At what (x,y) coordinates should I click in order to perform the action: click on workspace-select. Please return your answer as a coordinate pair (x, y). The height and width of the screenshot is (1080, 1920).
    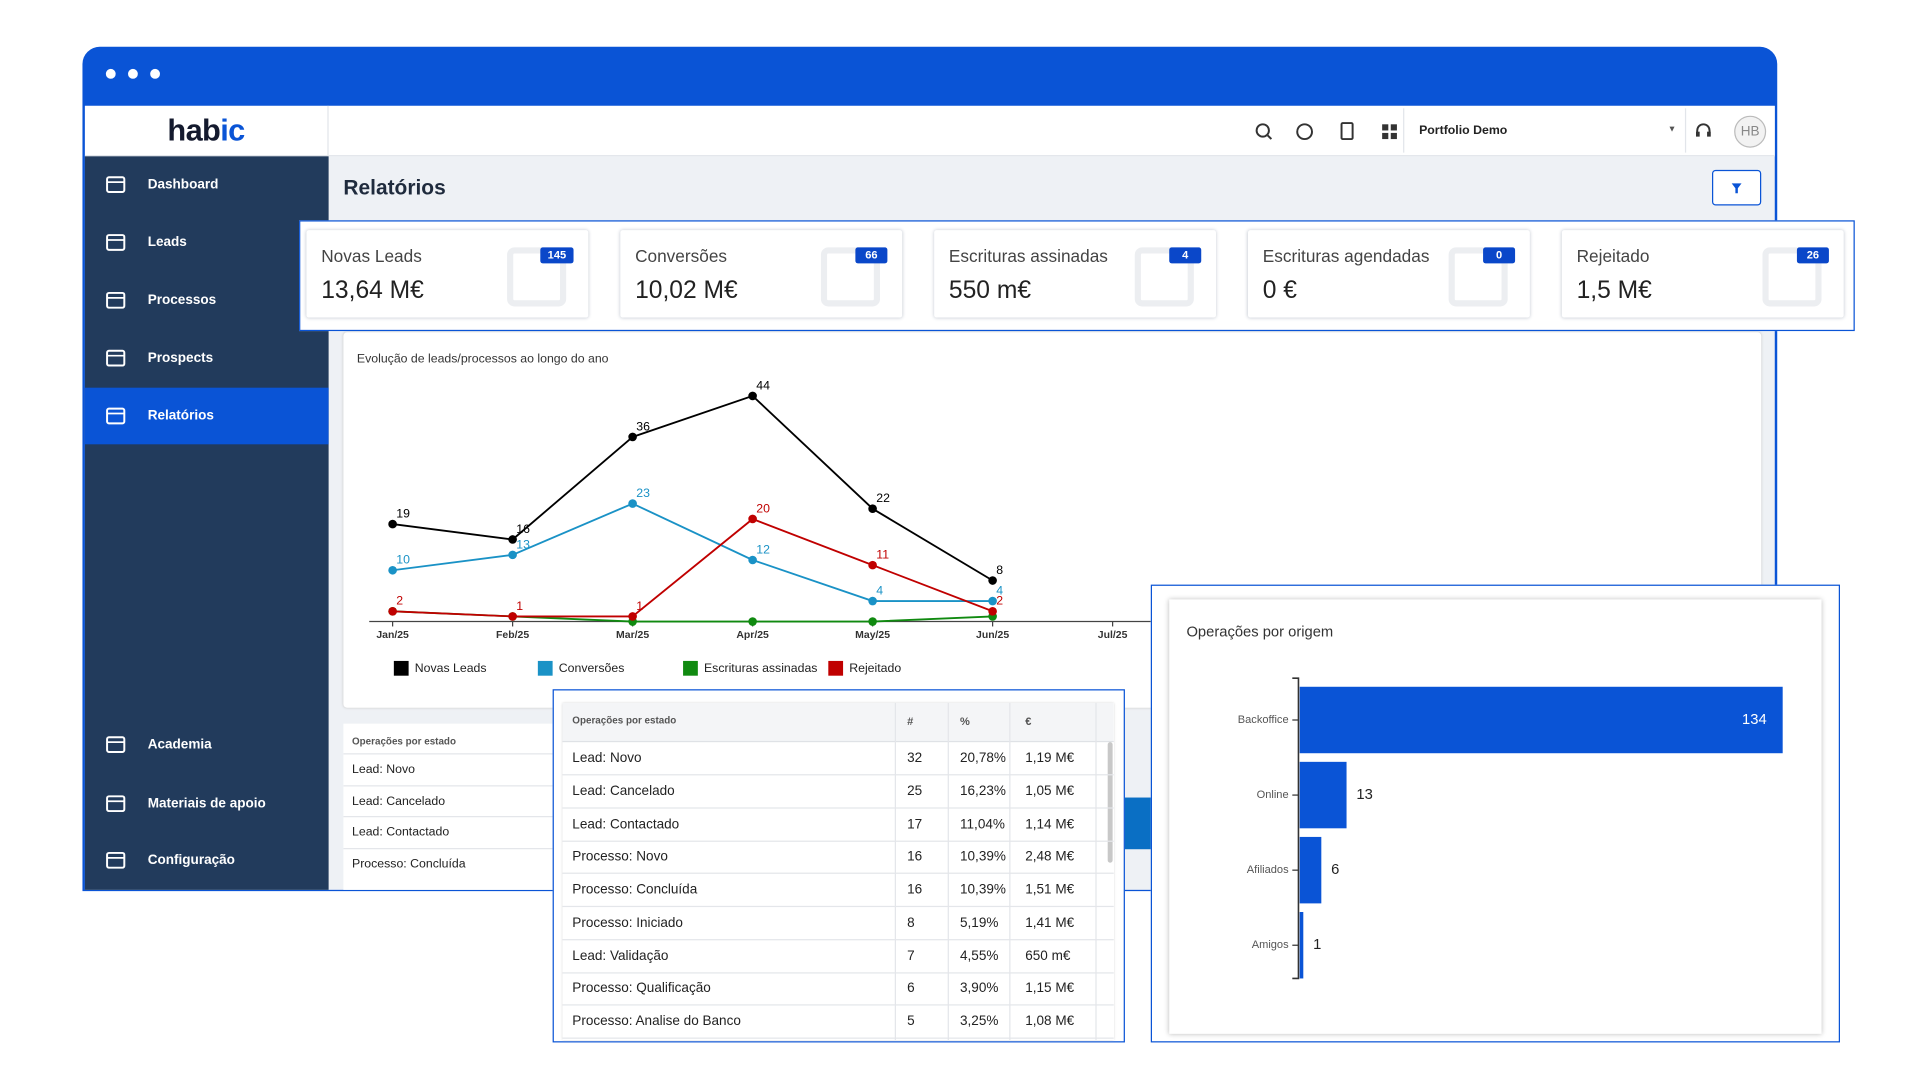
    Looking at the image, I should click on (1545, 130).